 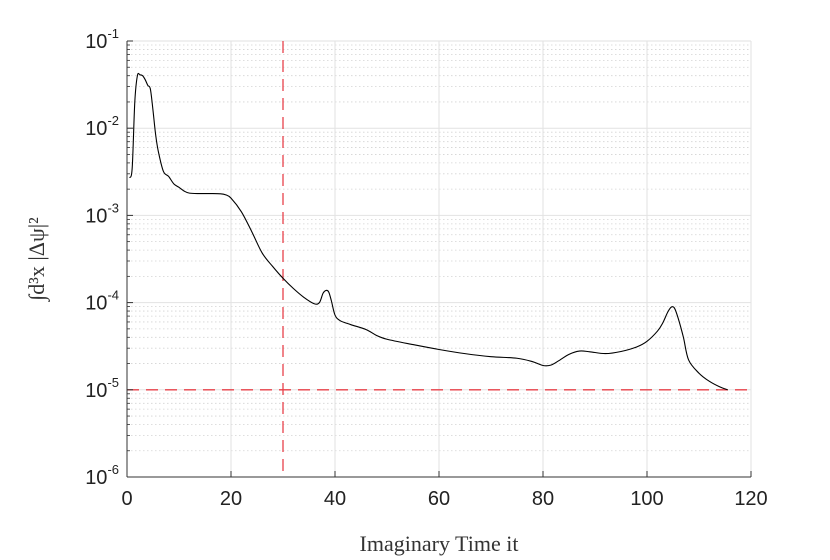 I want to click on x-tick-labels: 0 20 40 60 80 100 120, so click(x=444, y=499).